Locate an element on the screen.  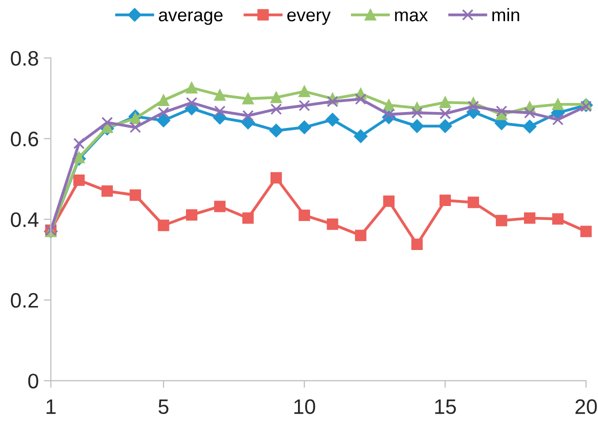
legend-label: every is located at coordinates (309, 18).